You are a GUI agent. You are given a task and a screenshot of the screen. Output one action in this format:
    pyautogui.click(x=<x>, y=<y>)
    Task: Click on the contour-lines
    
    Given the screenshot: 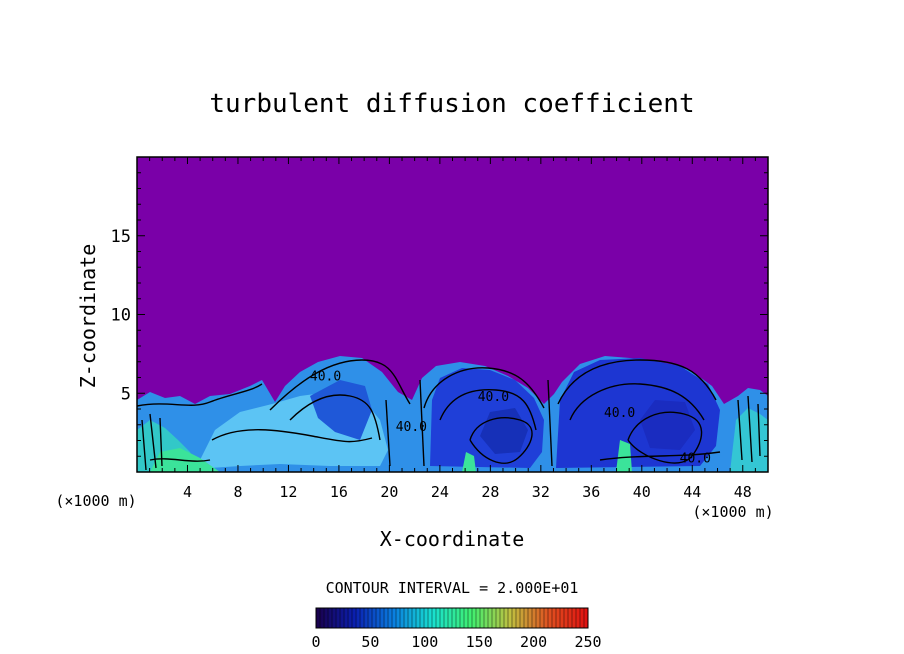 What is the action you would take?
    pyautogui.click(x=449, y=415)
    